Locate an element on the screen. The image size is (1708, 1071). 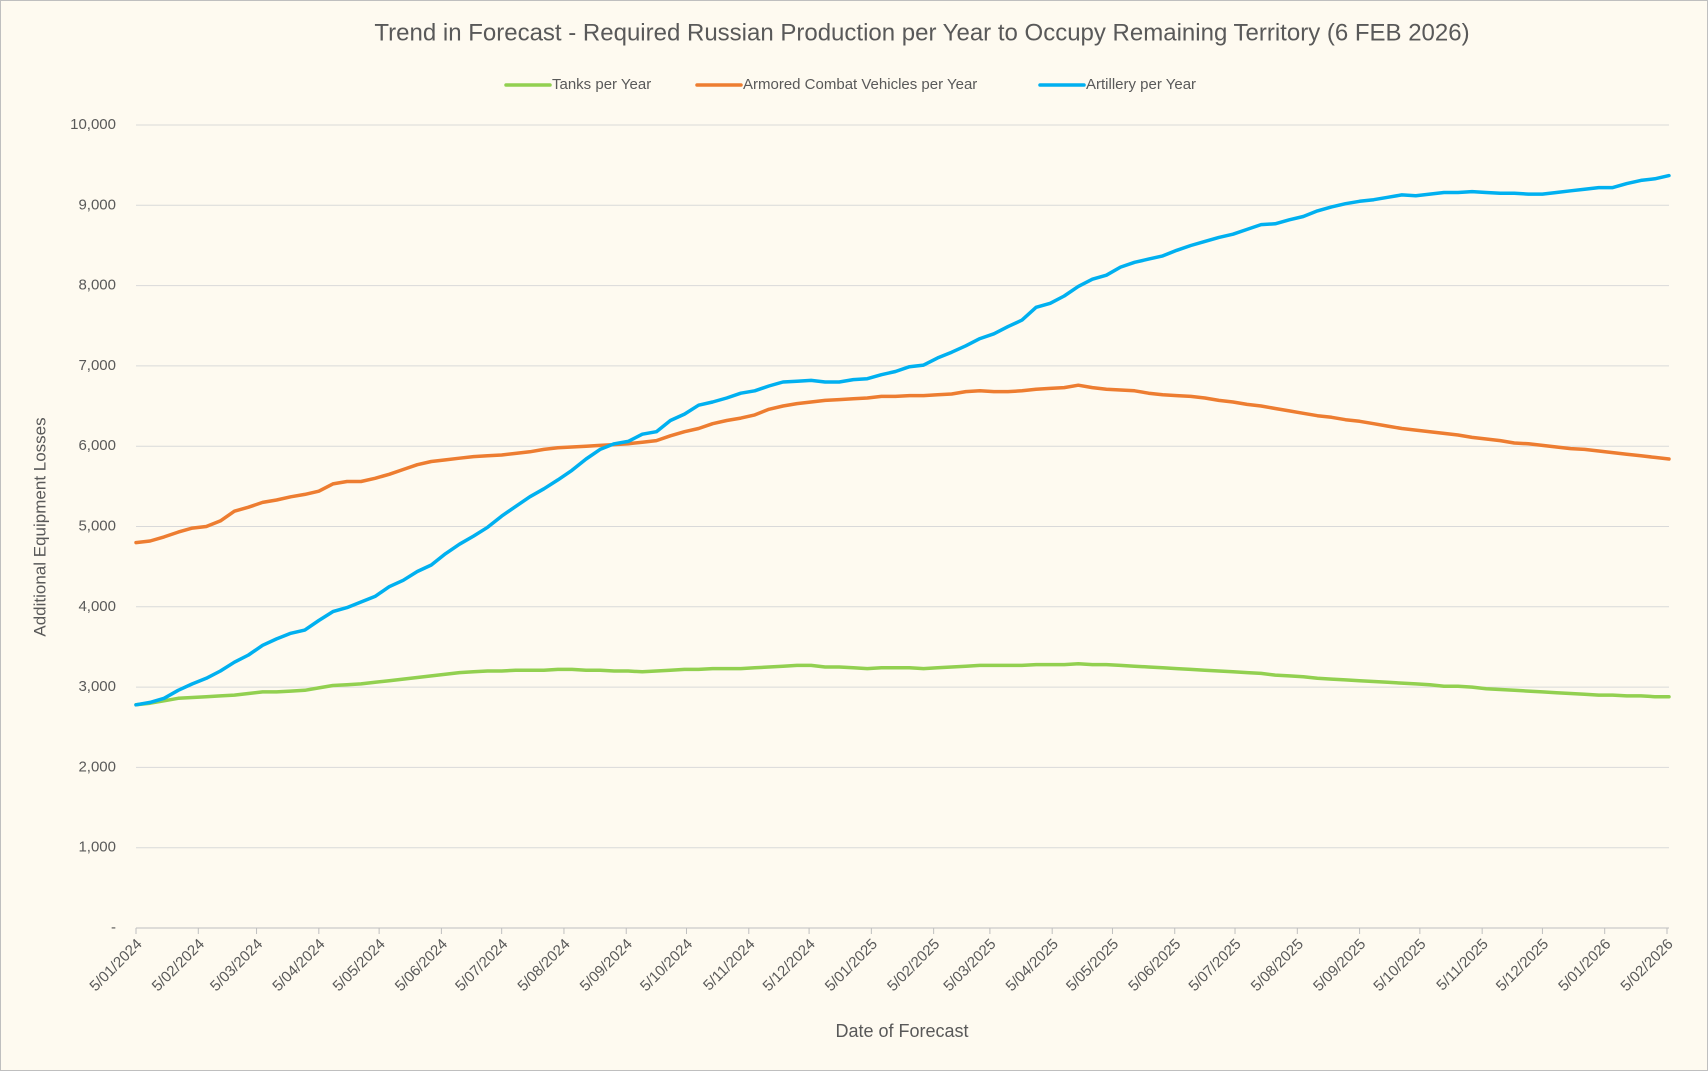
y-tick-label: - is located at coordinates (113, 927).